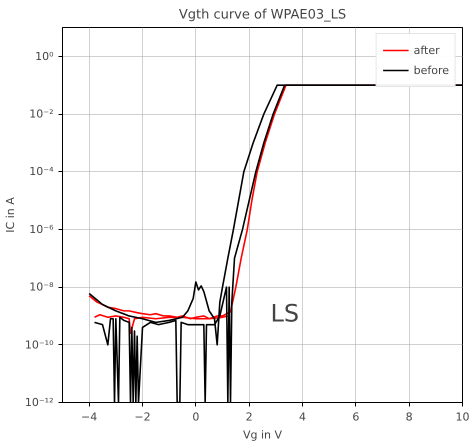 Image resolution: width=476 pixels, height=444 pixels. Describe the element at coordinates (41, 171) in the screenshot. I see `y-tick-label: 10⁻⁴` at that location.